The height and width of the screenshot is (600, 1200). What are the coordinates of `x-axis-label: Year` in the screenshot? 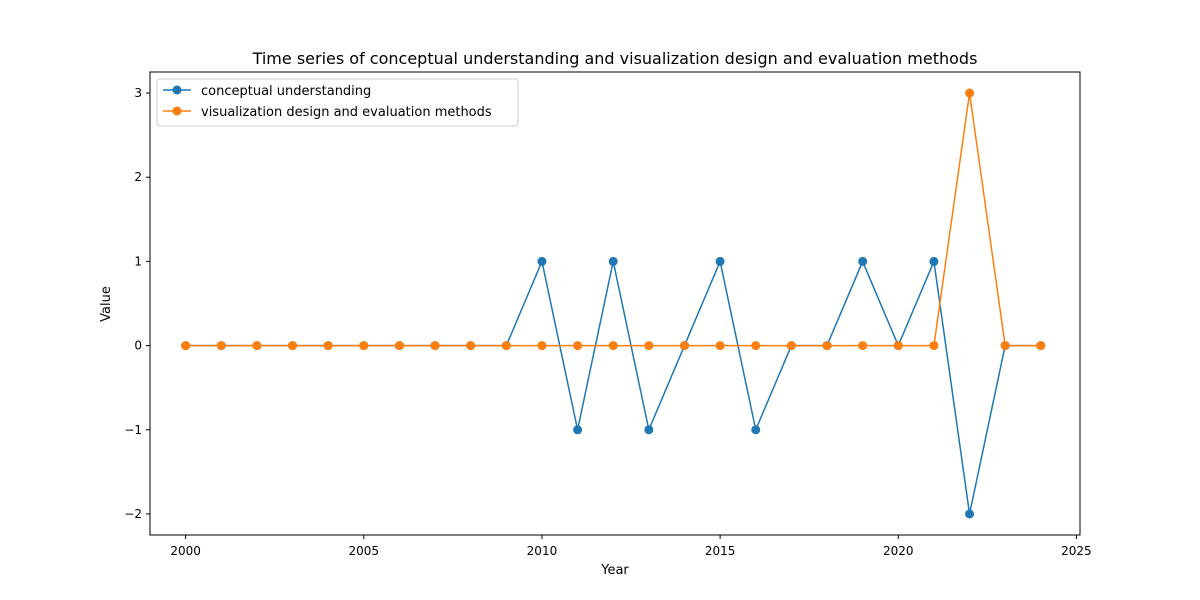 It's located at (614, 570).